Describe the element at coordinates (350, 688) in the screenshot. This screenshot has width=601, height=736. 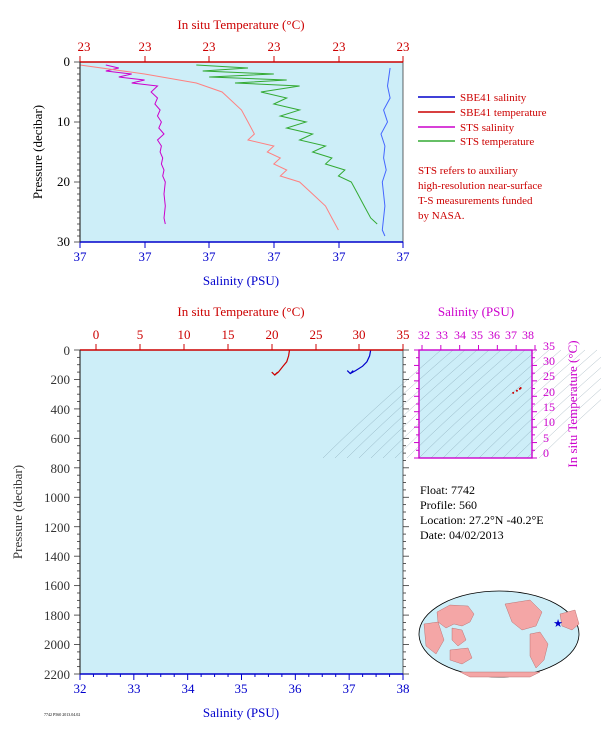
I see `bottom-sal-tick-label: 37` at that location.